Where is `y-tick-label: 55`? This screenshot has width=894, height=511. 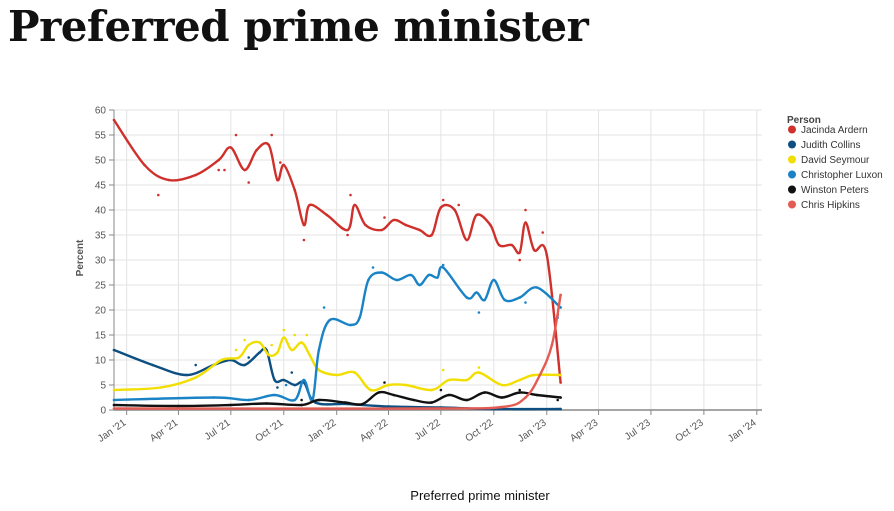
y-tick-label: 55 is located at coordinates (101, 136).